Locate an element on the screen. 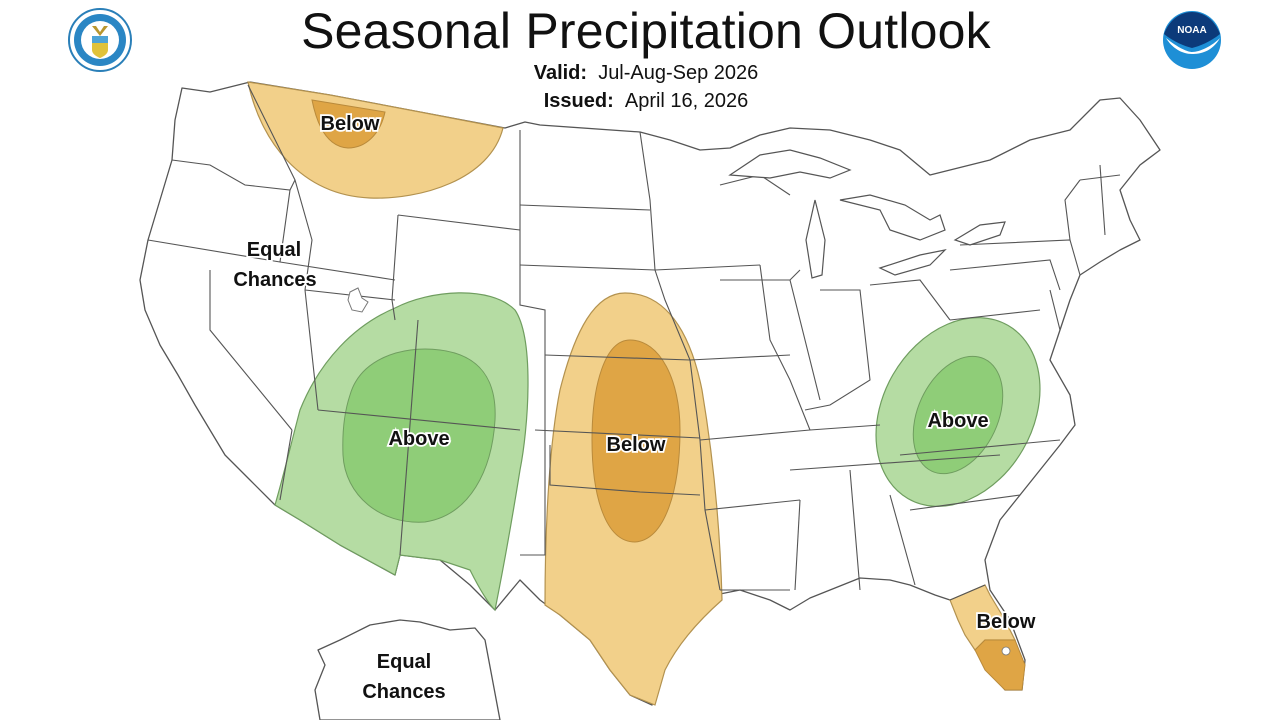  label-equal-chances-alaska-line2: Chances is located at coordinates (403, 692).